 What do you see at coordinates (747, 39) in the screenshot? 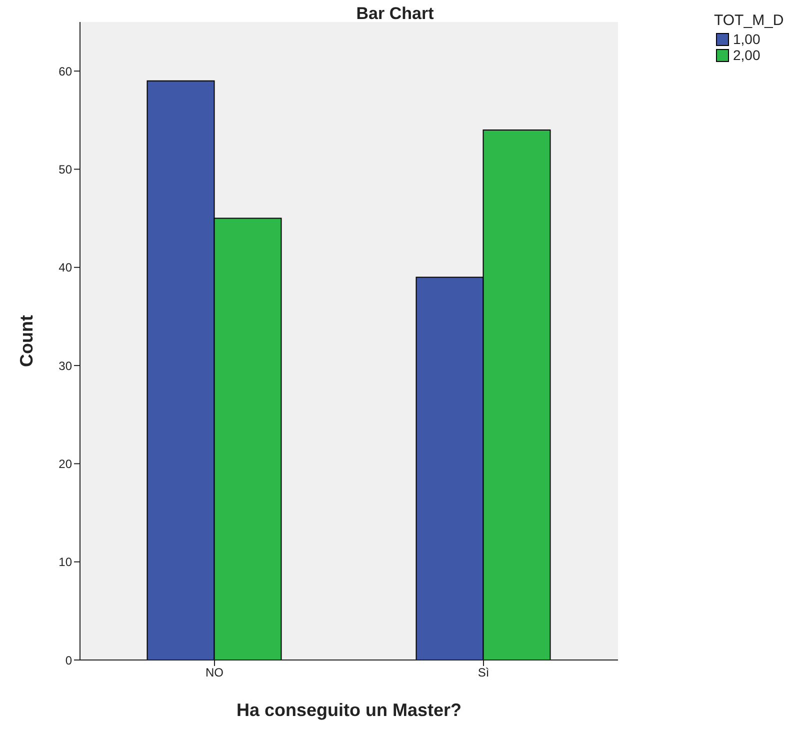
I see `legend-label: 1,00` at bounding box center [747, 39].